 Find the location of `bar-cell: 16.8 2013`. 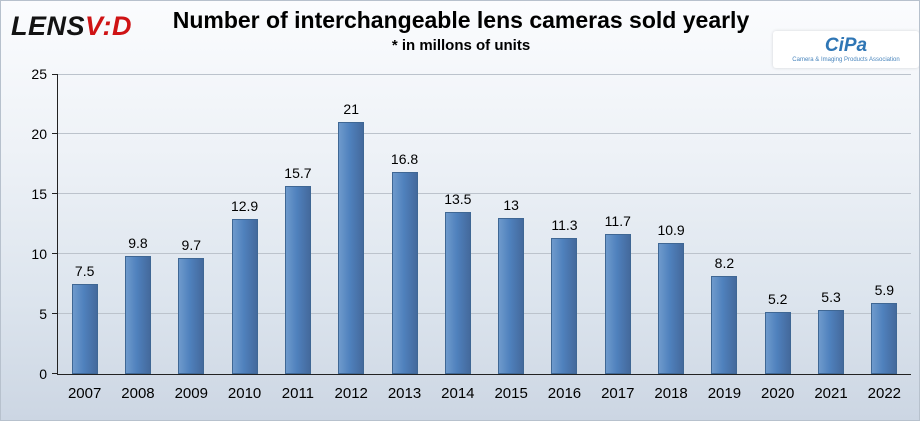

bar-cell: 16.8 2013 is located at coordinates (404, 238).